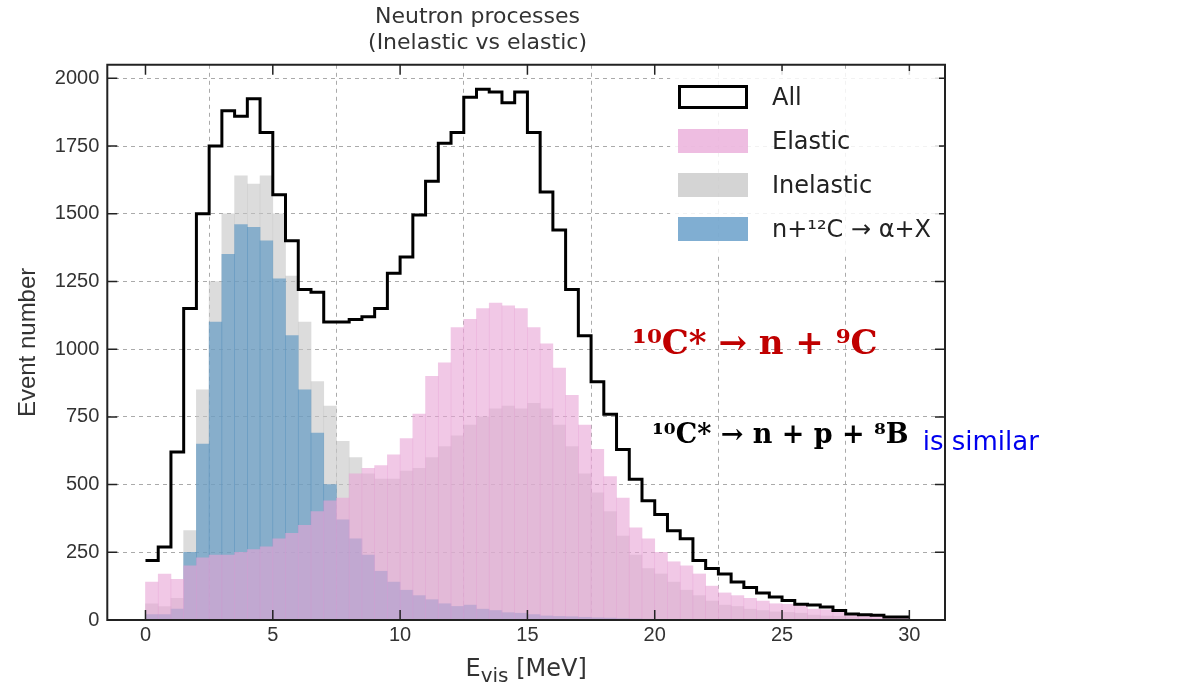 The image size is (1193, 698). What do you see at coordinates (82, 483) in the screenshot?
I see `y-tick-label: 500` at bounding box center [82, 483].